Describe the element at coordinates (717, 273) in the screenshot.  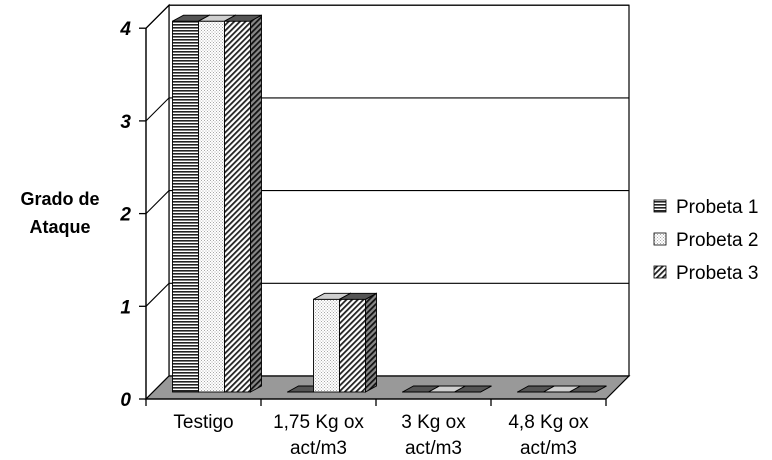
I see `legend-label: Probeta 3` at that location.